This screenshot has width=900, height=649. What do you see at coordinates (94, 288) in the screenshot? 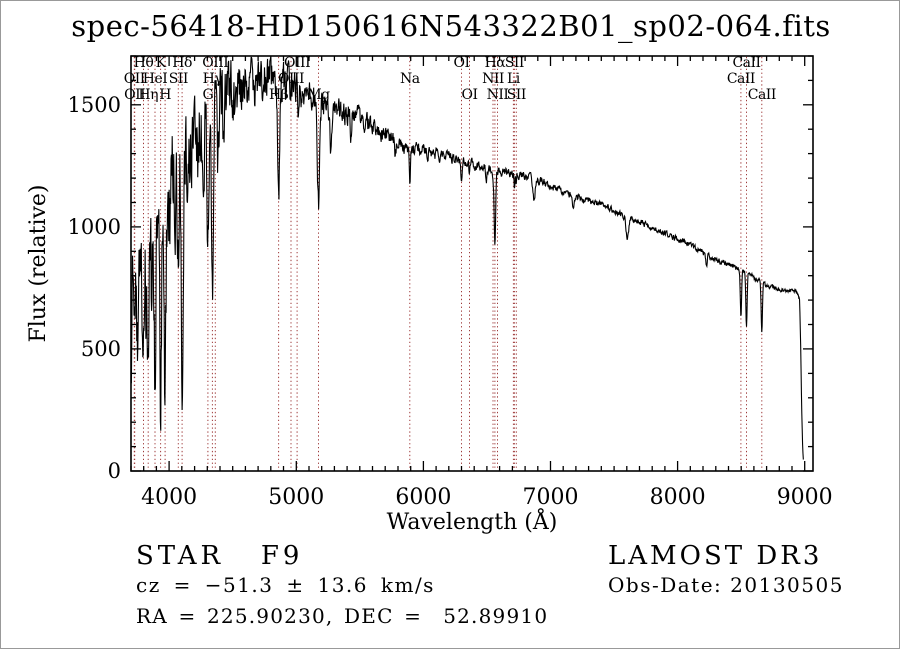
I see `y-tick-labels: 0 500 1000 1500` at bounding box center [94, 288].